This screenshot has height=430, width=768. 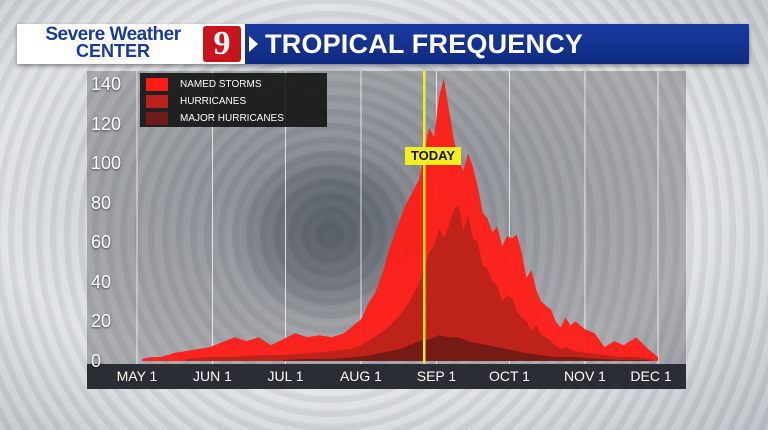 I want to click on x-tick-label: MAY 1, so click(x=137, y=376).